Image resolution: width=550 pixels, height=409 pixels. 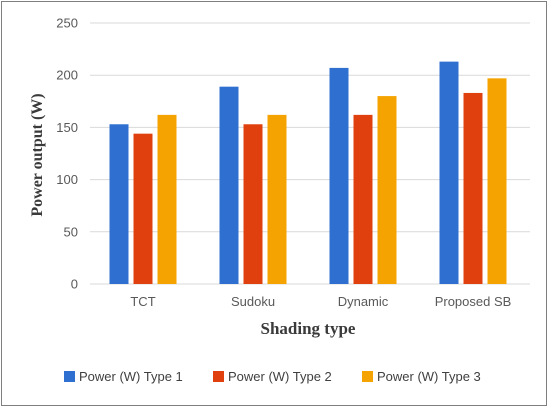 I want to click on y-tick-label: 200, so click(x=67, y=75).